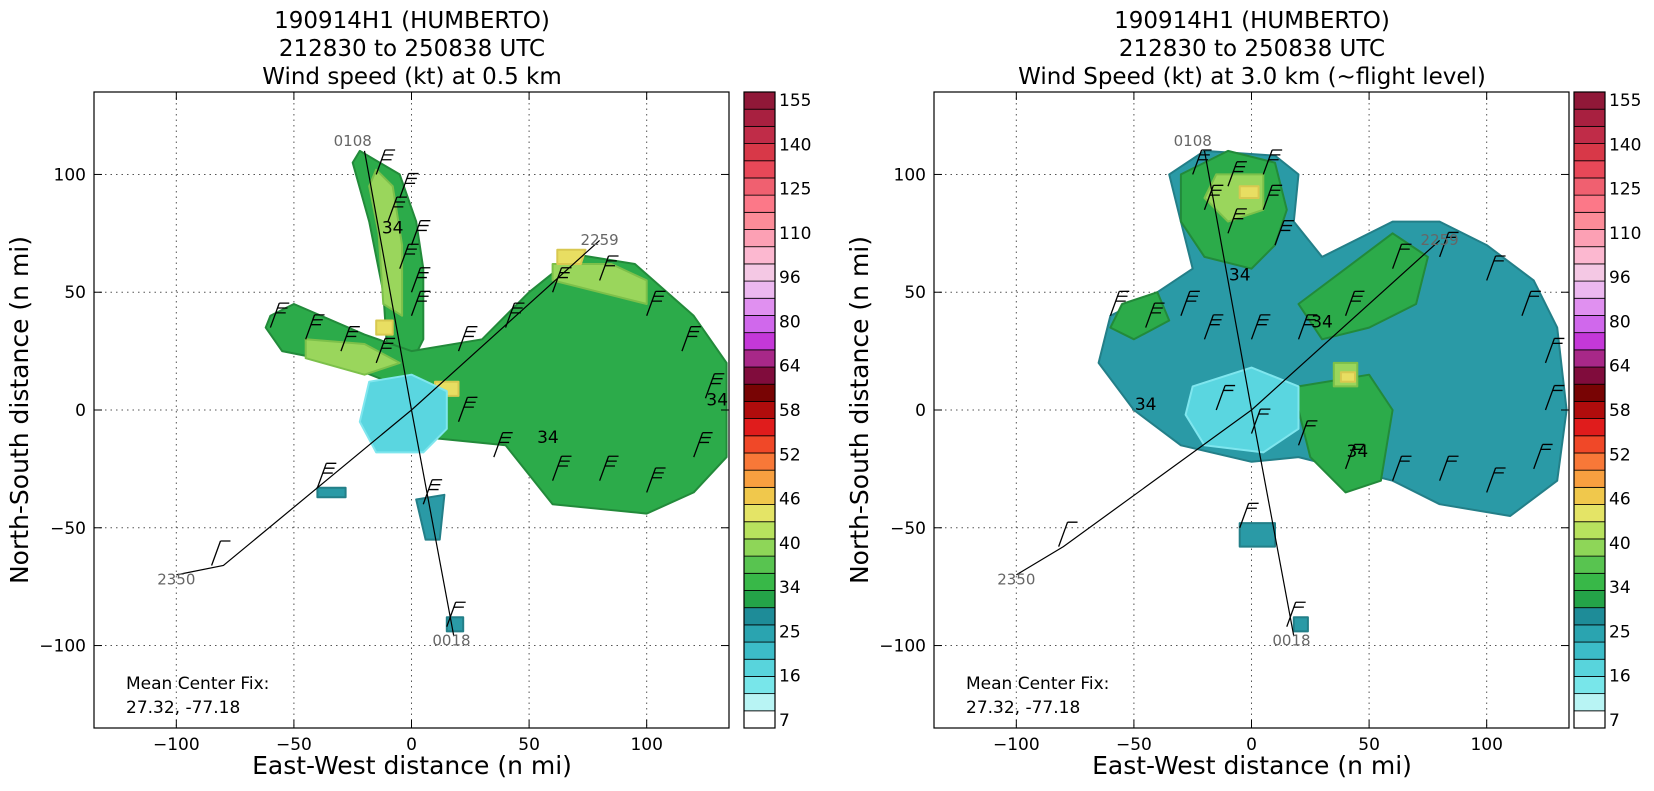 This screenshot has height=791, width=1654. I want to click on colorbar-tick-label: 110, so click(795, 234).